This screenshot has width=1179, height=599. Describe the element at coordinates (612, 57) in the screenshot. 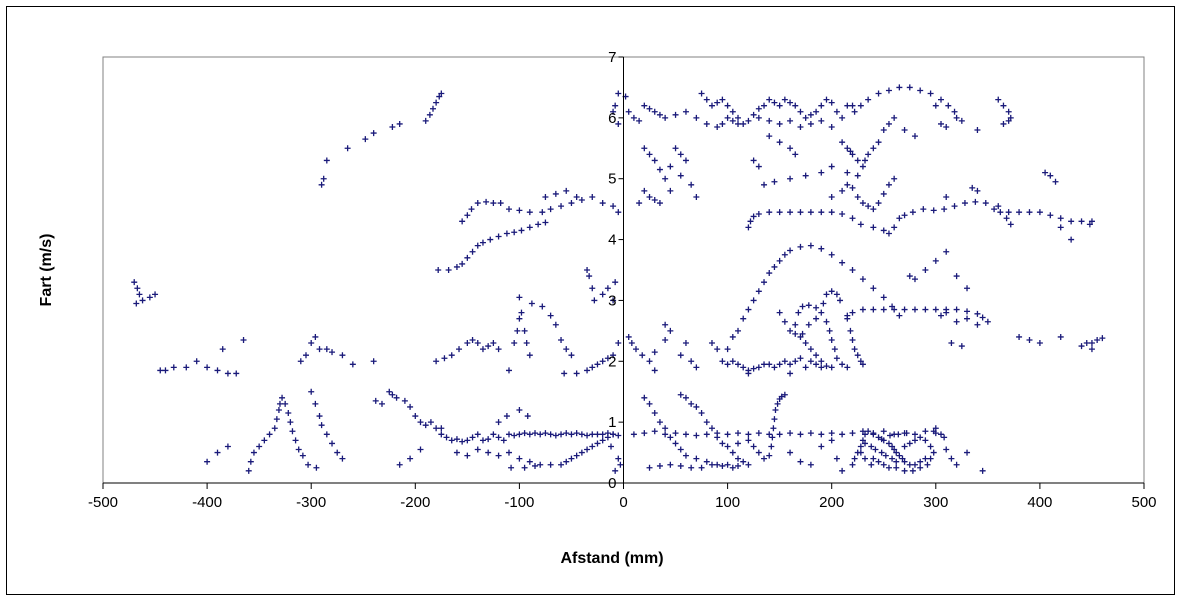

I see `y-tick-label: 7` at that location.